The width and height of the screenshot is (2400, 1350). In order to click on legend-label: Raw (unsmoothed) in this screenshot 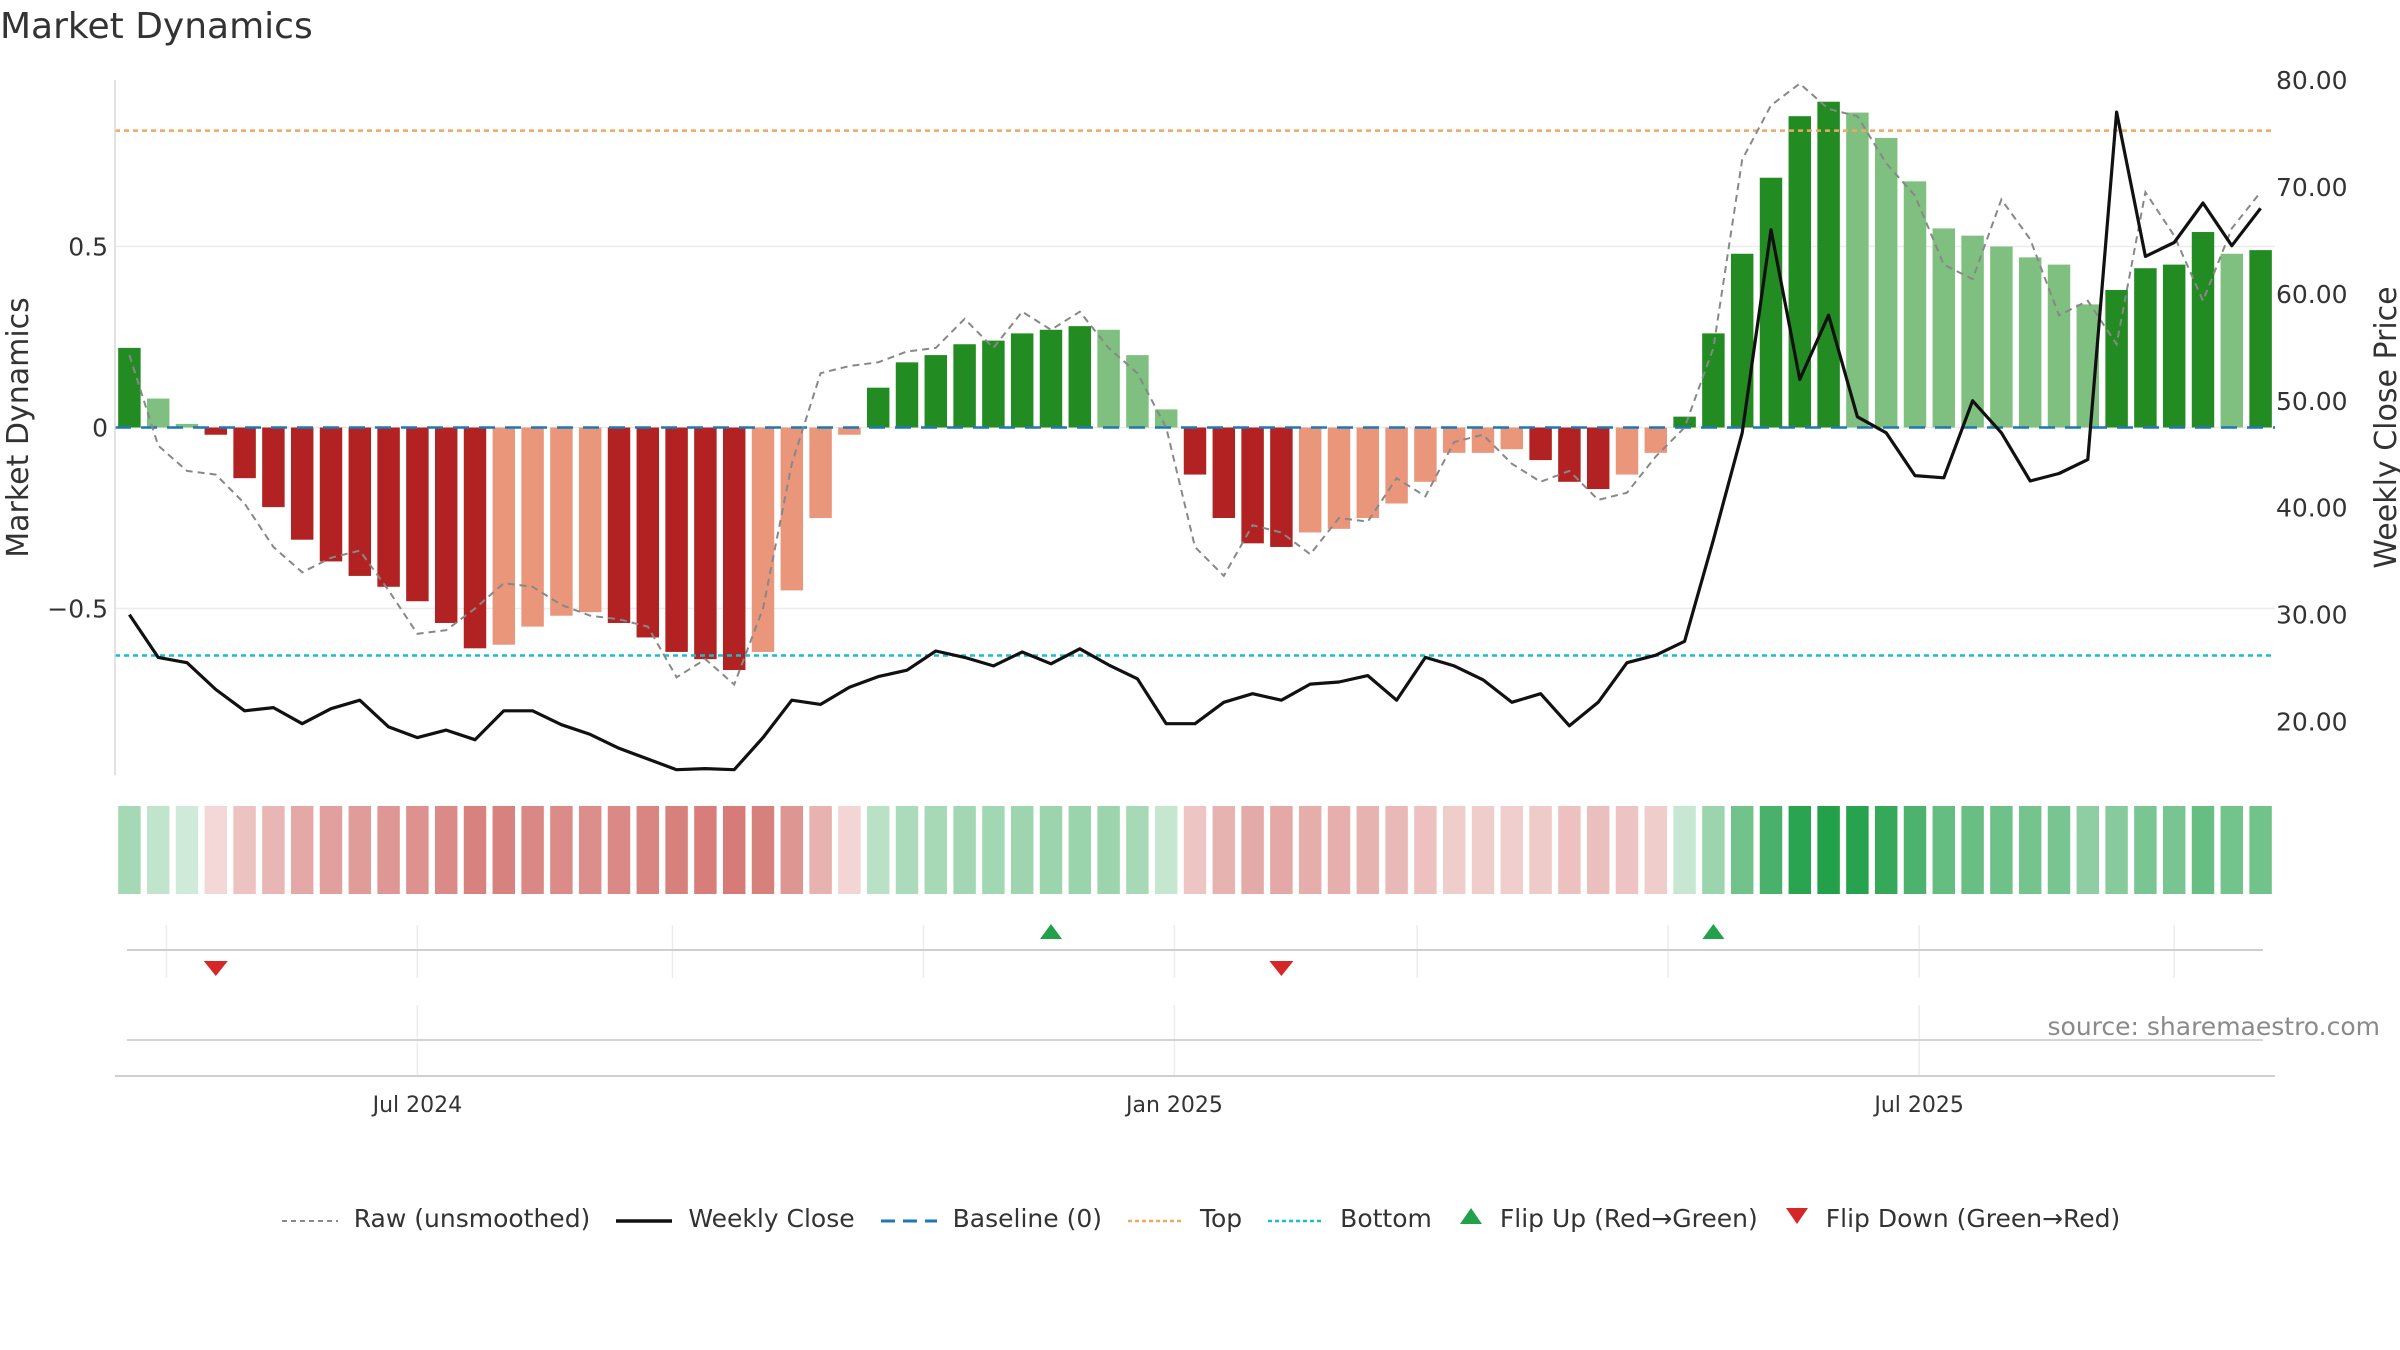, I will do `click(472, 1218)`.